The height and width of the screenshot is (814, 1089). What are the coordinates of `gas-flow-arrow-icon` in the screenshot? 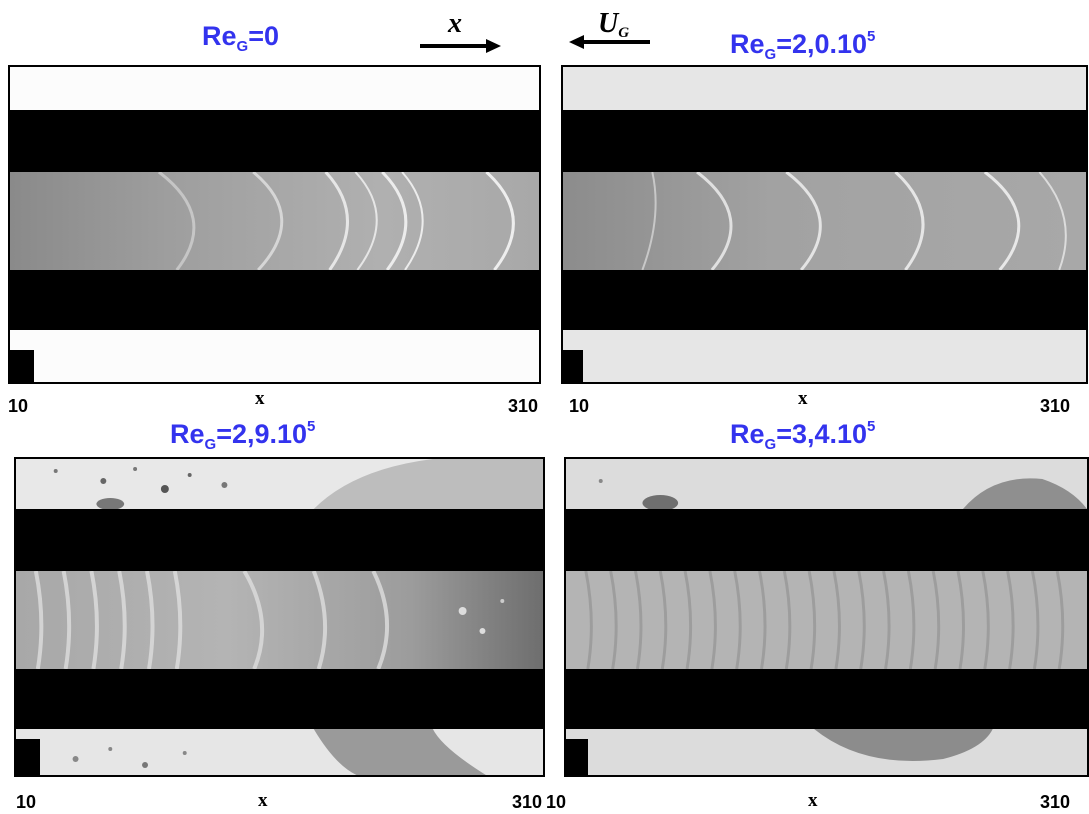 It's located at (609, 42).